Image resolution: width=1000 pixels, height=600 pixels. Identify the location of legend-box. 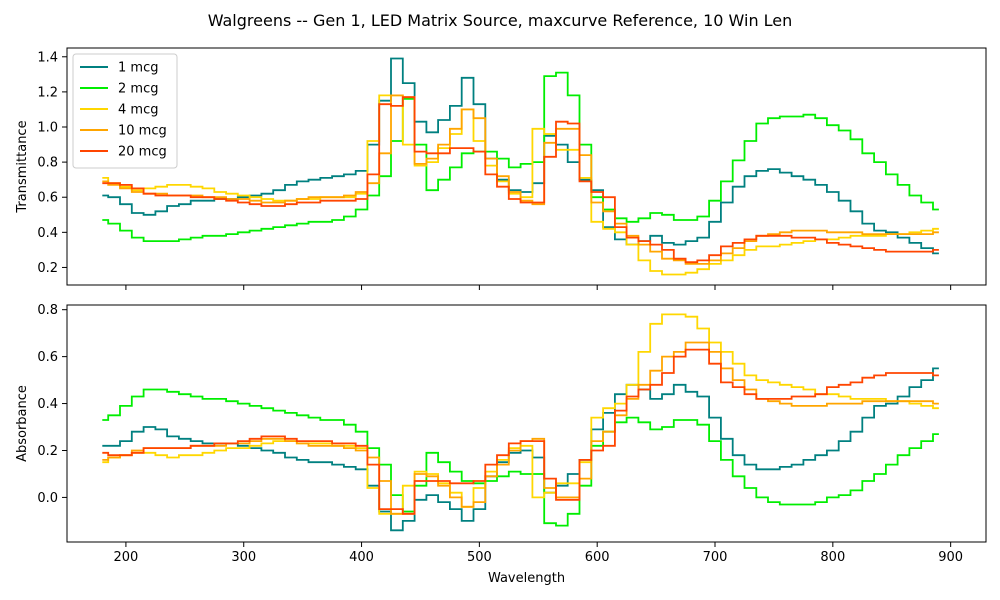
(125, 111).